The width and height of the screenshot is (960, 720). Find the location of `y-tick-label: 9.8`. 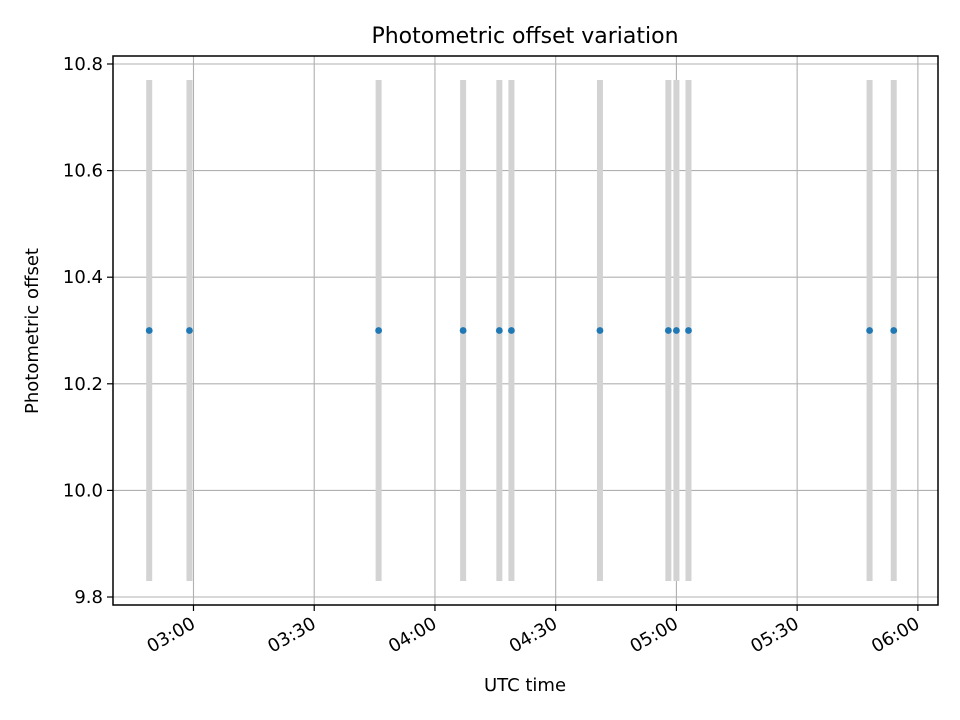

y-tick-label: 9.8 is located at coordinates (88, 597).